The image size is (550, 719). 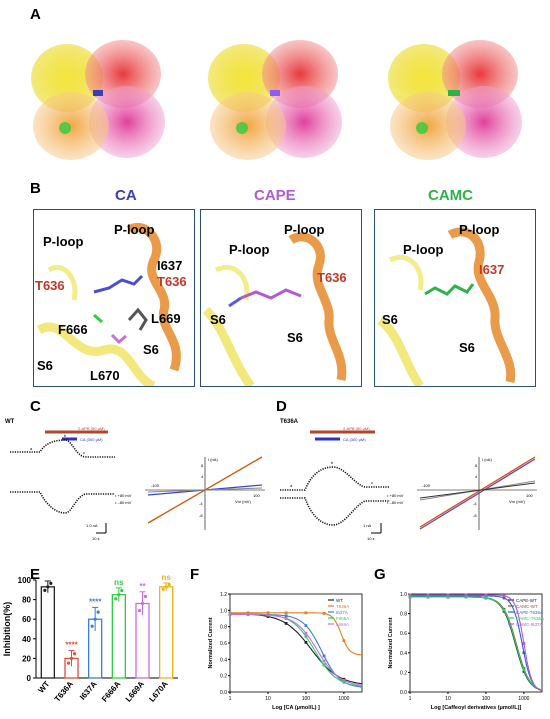 I want to click on fit-curve-cape-t636a, so click(x=476, y=643).